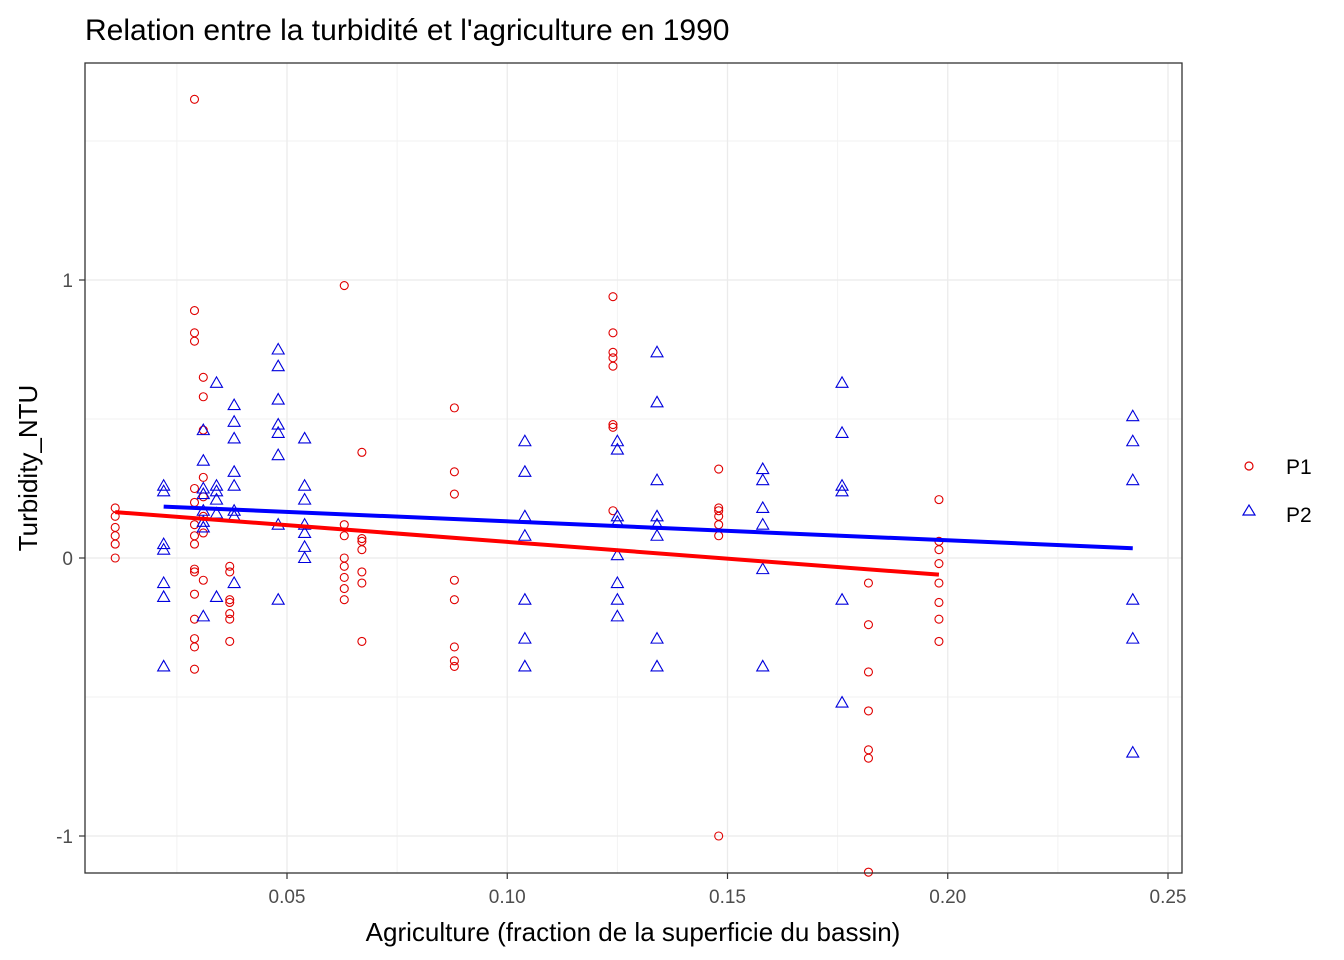 Image resolution: width=1344 pixels, height=960 pixels. I want to click on legend-key-p2-triangle, so click(1249, 509).